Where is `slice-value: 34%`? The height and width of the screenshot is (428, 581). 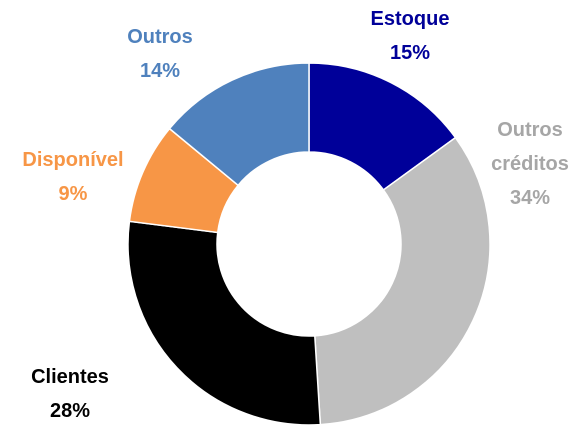
slice-value: 34% is located at coordinates (530, 198).